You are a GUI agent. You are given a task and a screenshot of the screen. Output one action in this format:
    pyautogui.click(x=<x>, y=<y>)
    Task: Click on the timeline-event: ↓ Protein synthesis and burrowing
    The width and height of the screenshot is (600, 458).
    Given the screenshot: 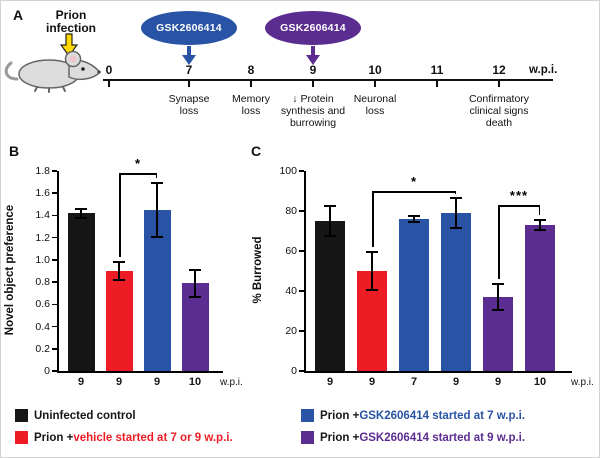 What is the action you would take?
    pyautogui.click(x=313, y=111)
    